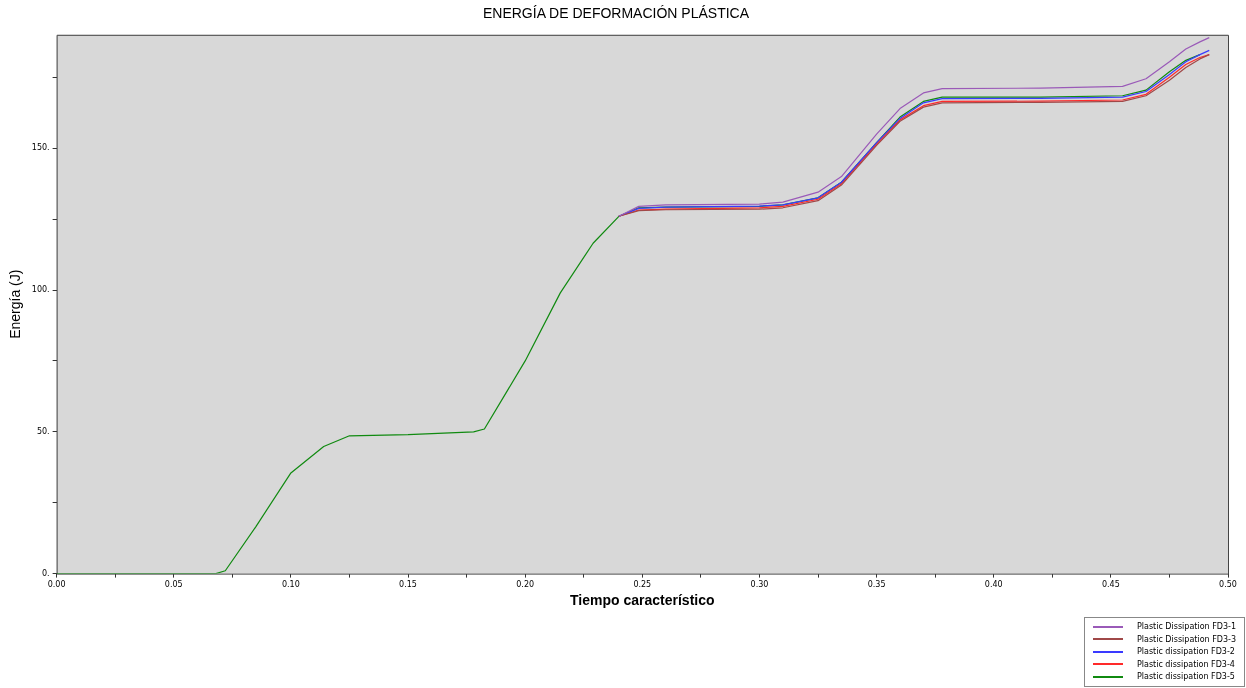 The image size is (1246, 688). Describe the element at coordinates (40, 290) in the screenshot. I see `y-tick-label: 100.` at that location.